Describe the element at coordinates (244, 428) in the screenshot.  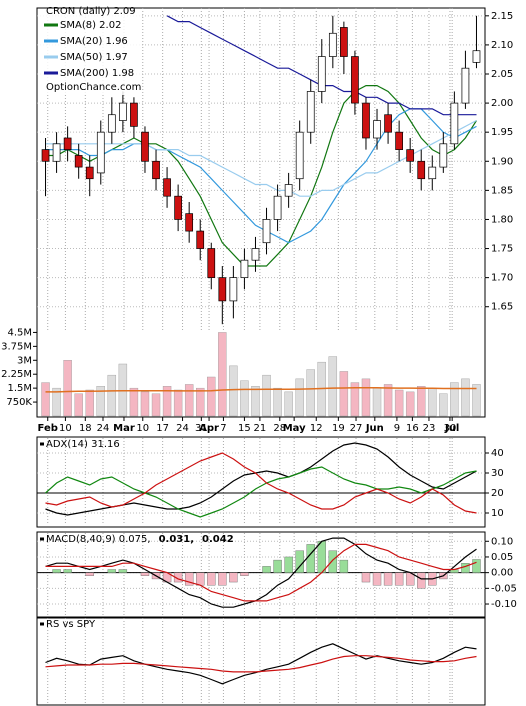
I see `x-tick-label: 15` at that location.